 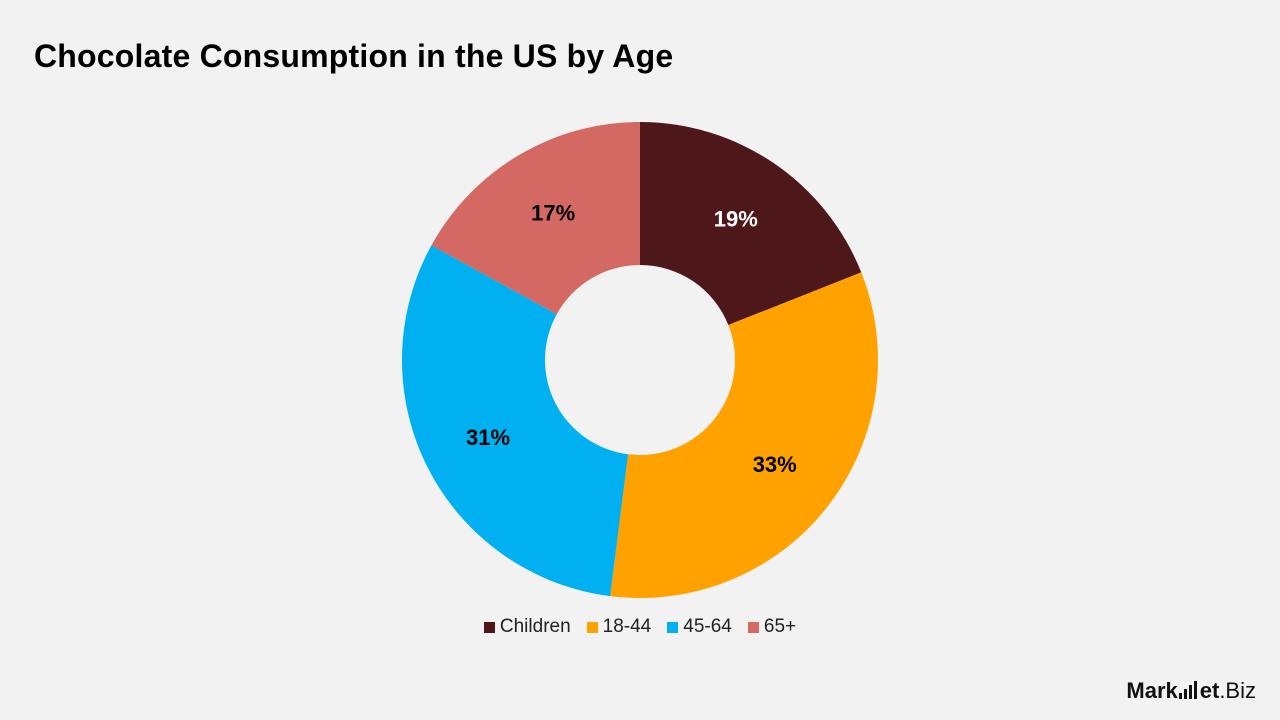 I want to click on legend-label: 45-64, so click(x=707, y=626).